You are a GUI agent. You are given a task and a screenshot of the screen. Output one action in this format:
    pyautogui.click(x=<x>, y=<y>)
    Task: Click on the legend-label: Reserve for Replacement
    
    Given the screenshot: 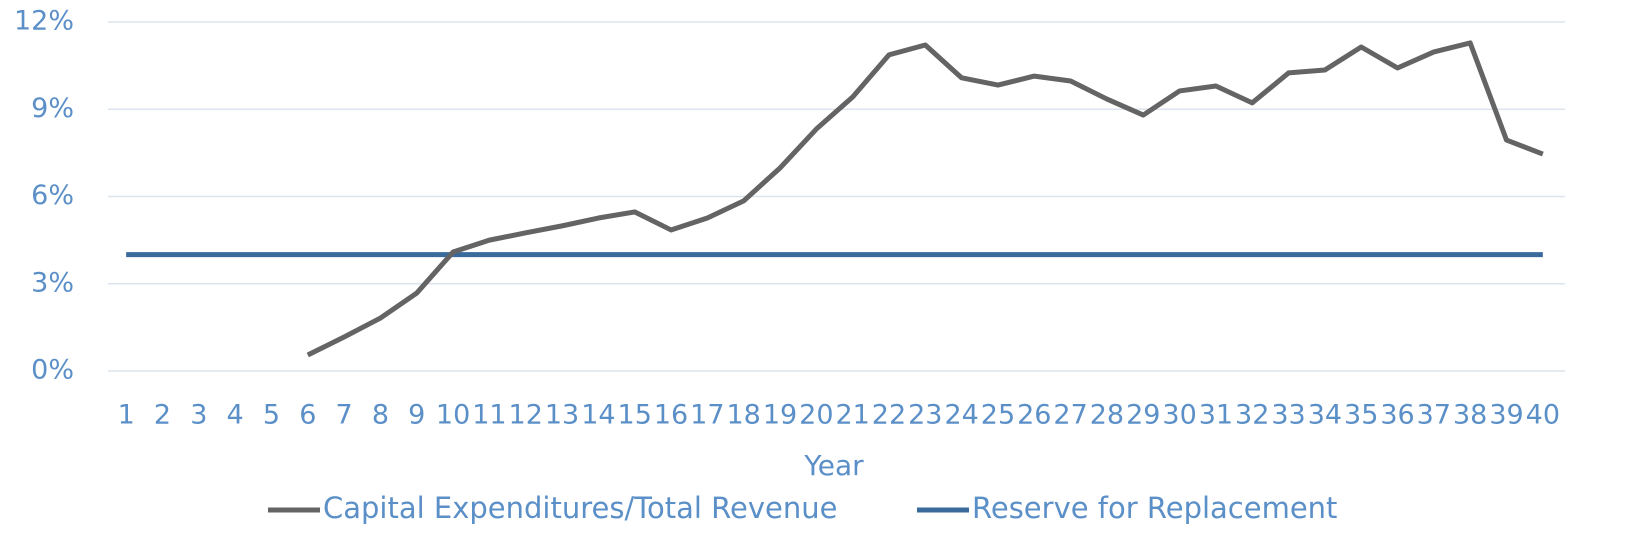 What is the action you would take?
    pyautogui.click(x=1154, y=508)
    